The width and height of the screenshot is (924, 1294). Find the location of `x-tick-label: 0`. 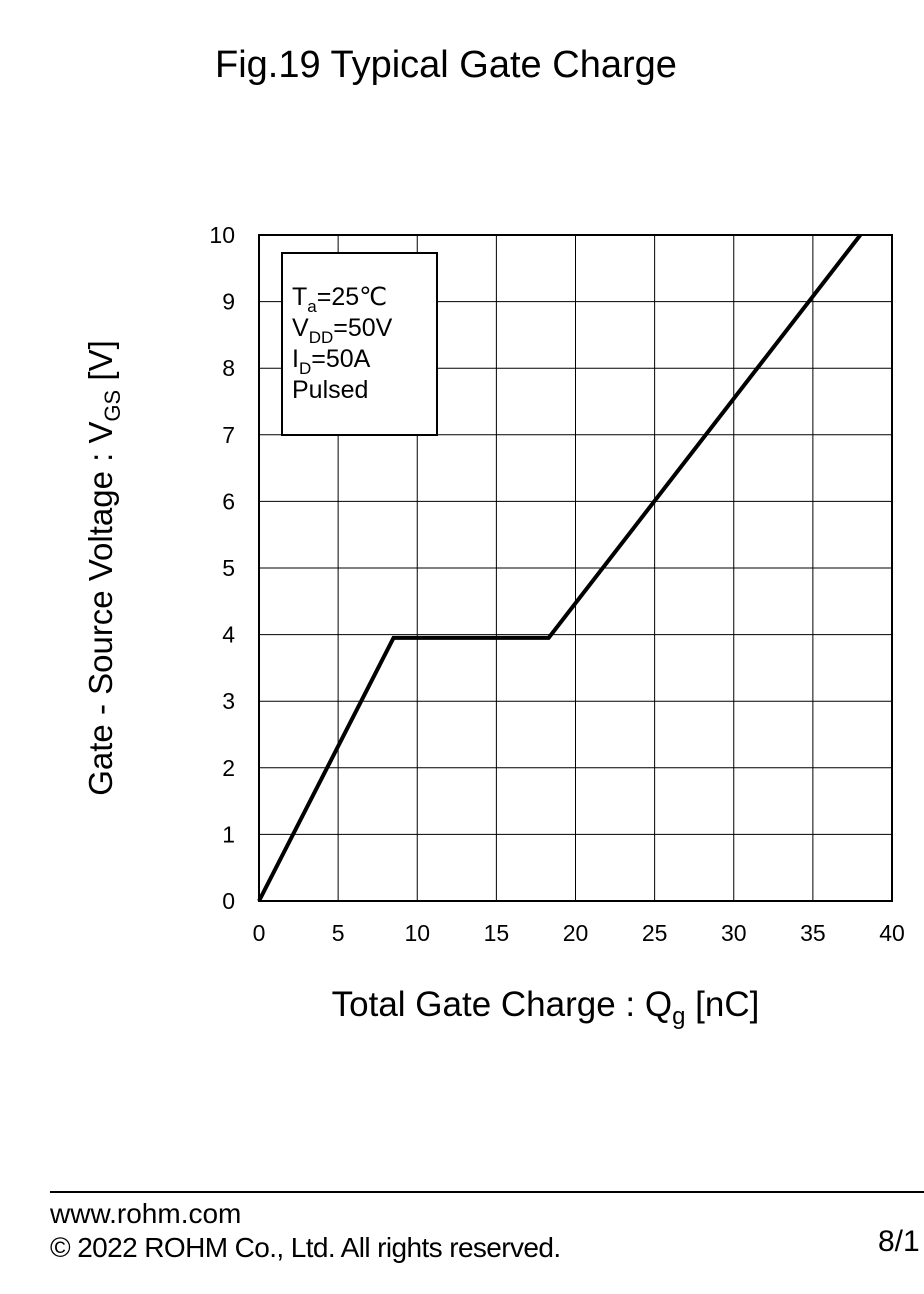

x-tick-label: 0 is located at coordinates (259, 933).